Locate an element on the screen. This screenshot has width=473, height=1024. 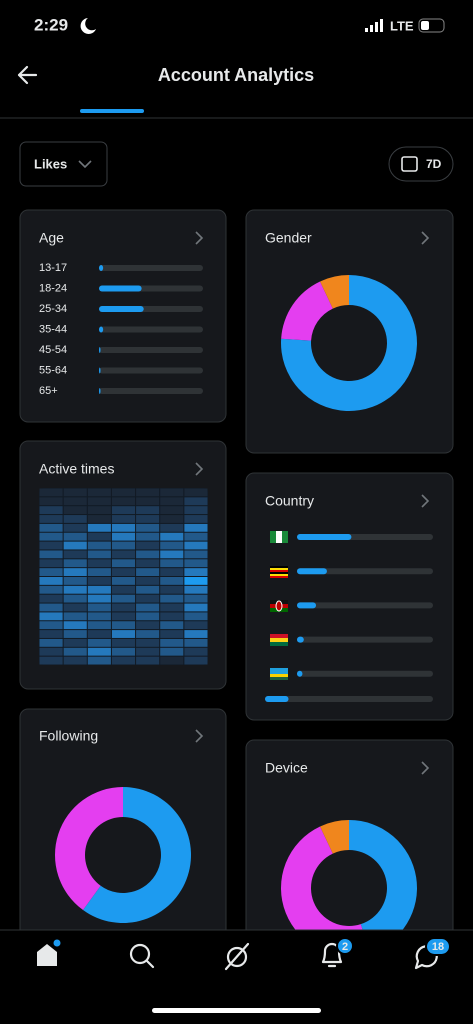
range-pill is located at coordinates (421, 164).